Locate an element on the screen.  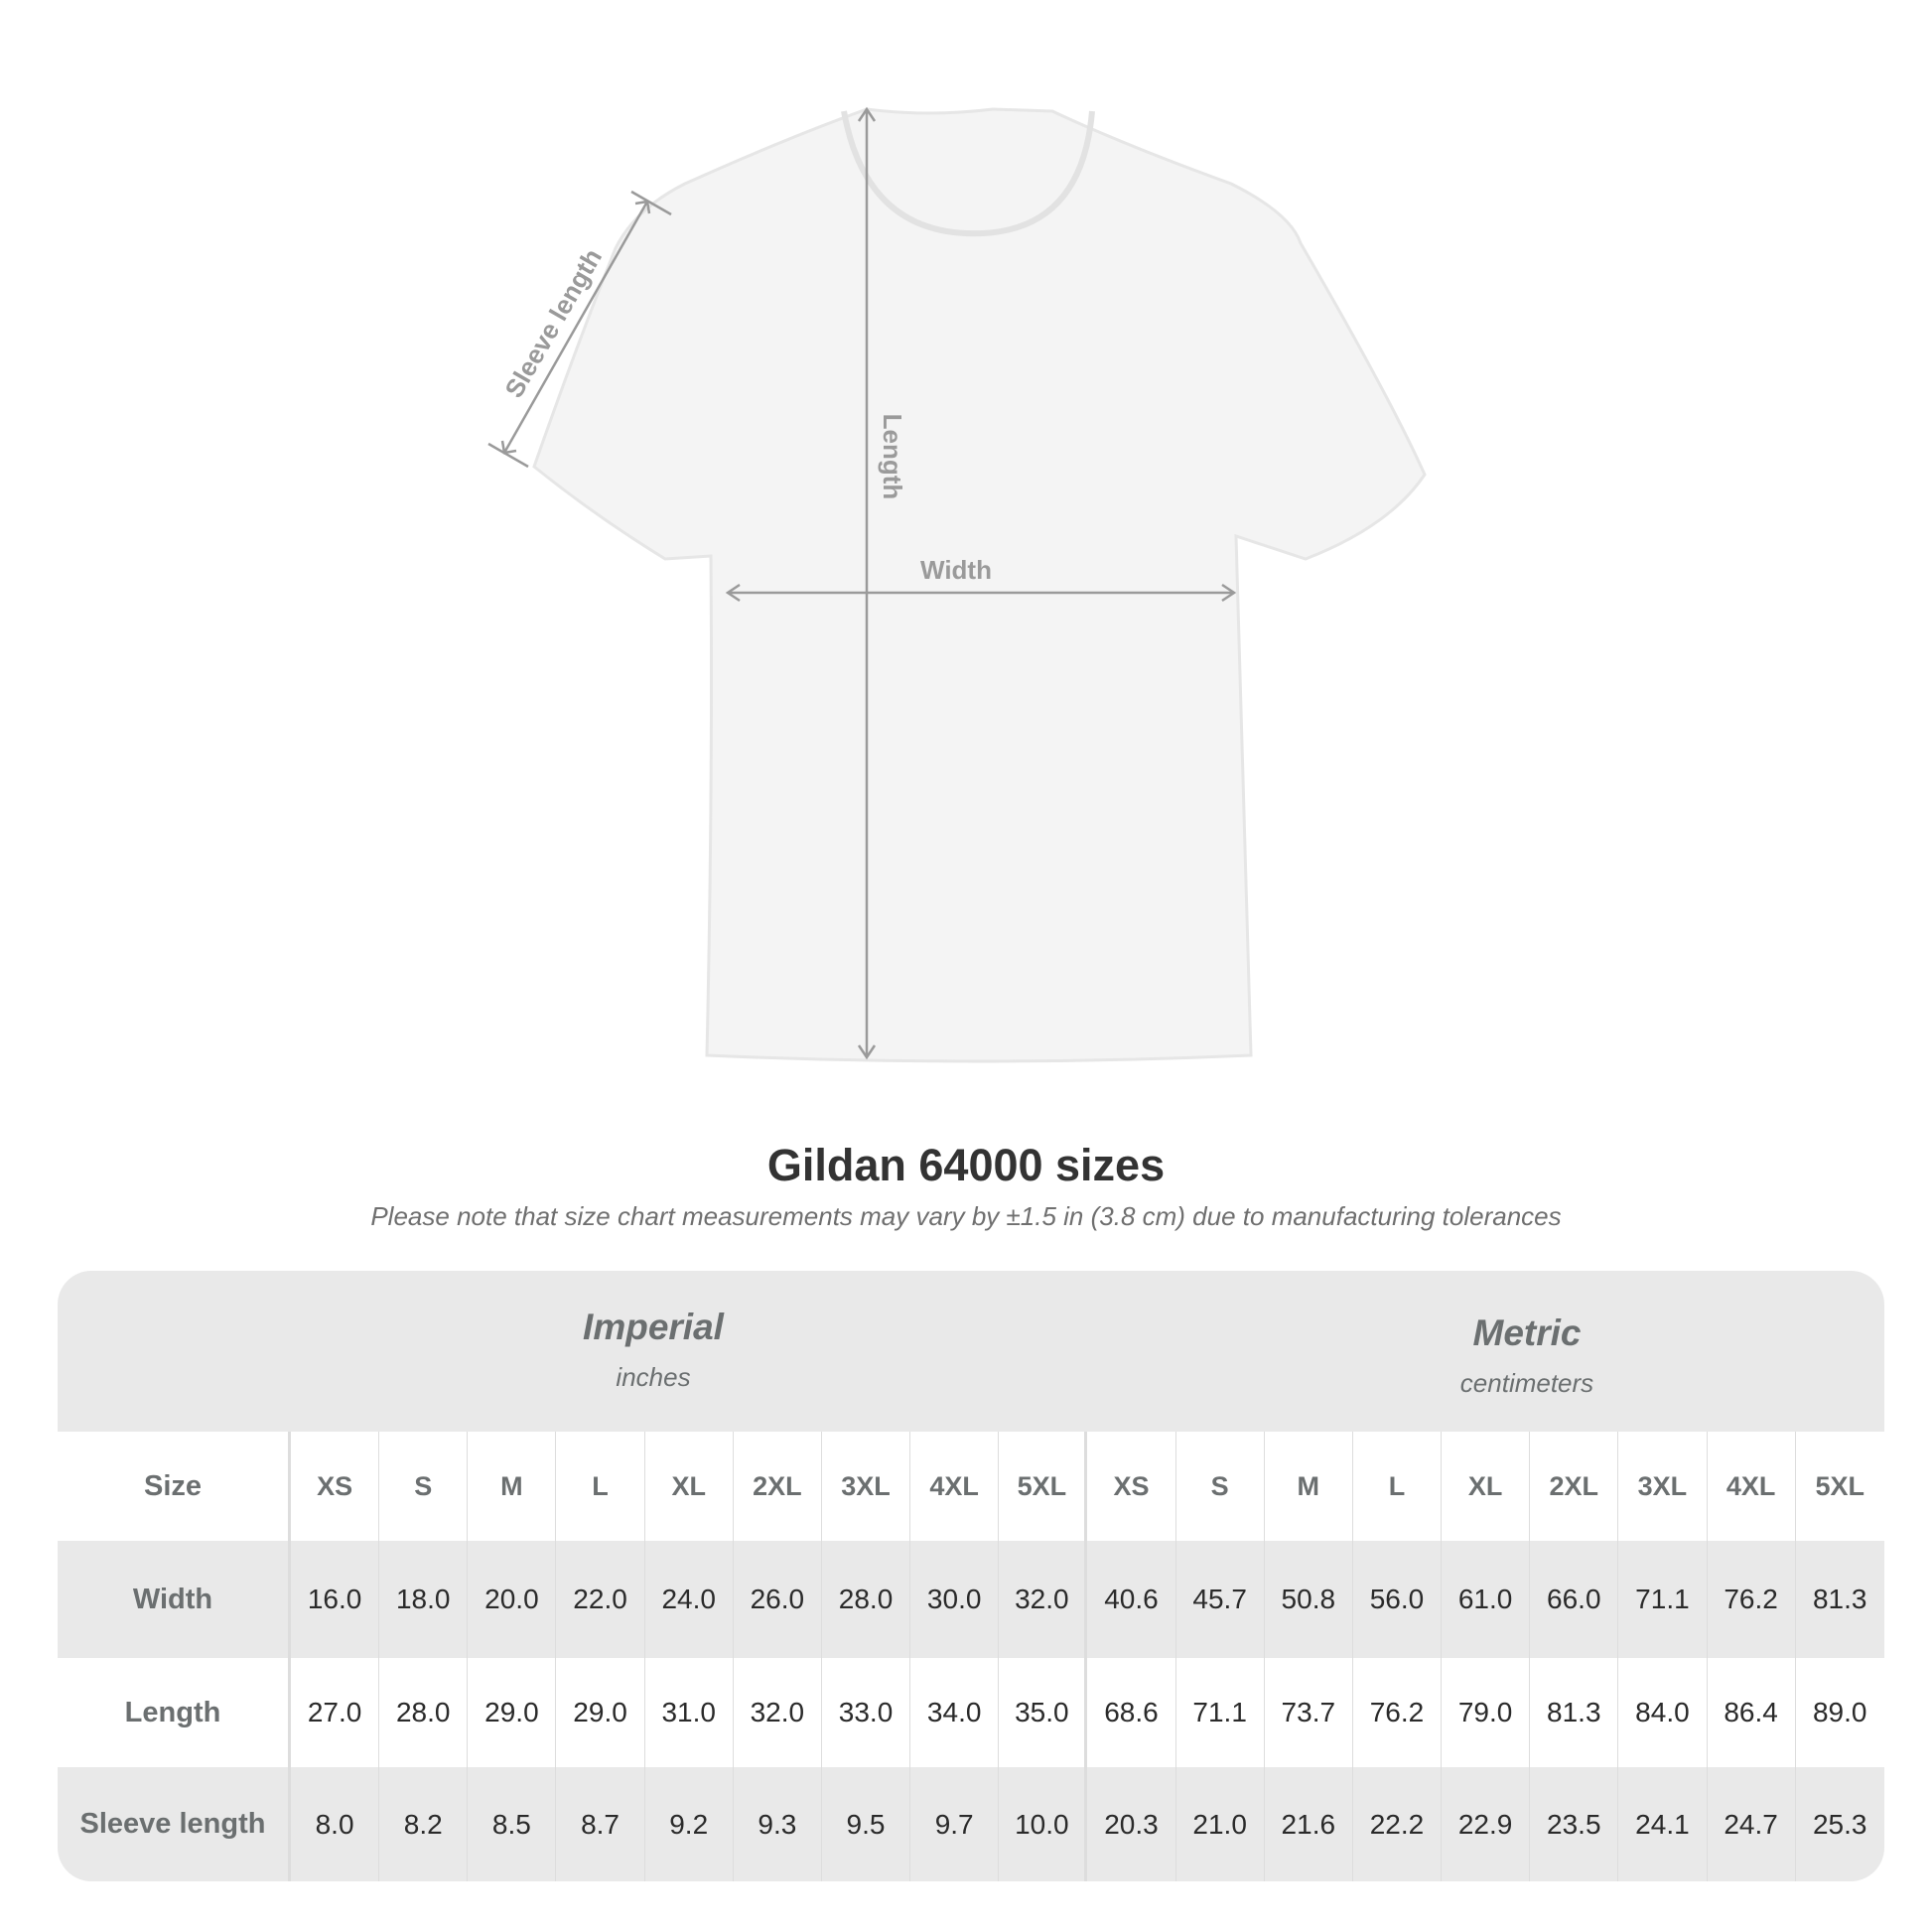
metric-value-cell: 22.2 is located at coordinates (1398, 1824).